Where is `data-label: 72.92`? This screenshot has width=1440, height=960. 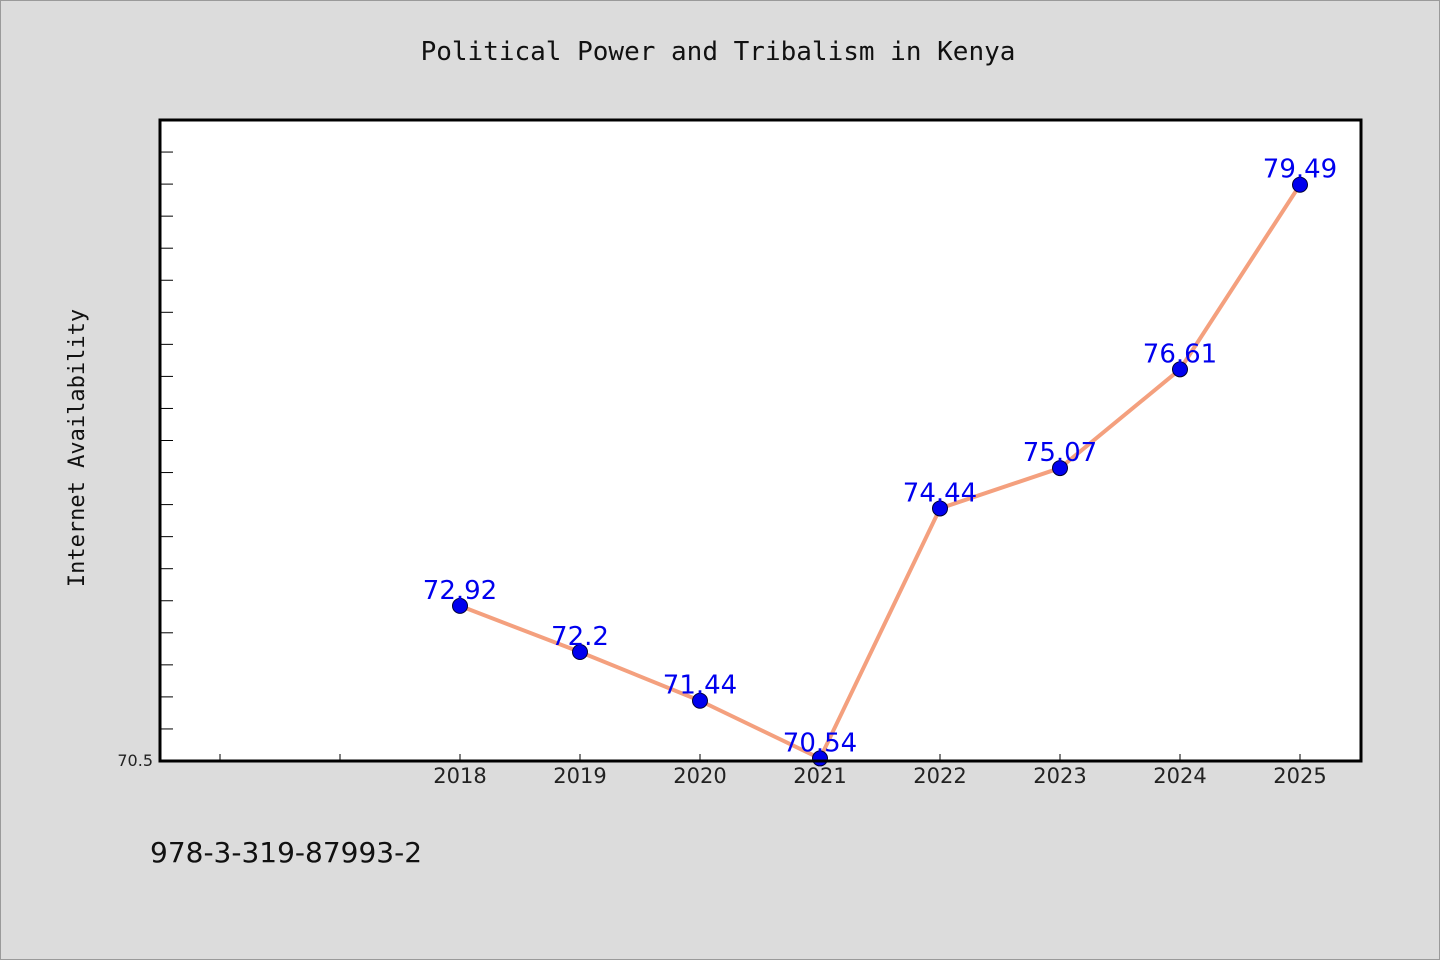
data-label: 72.92 is located at coordinates (460, 591).